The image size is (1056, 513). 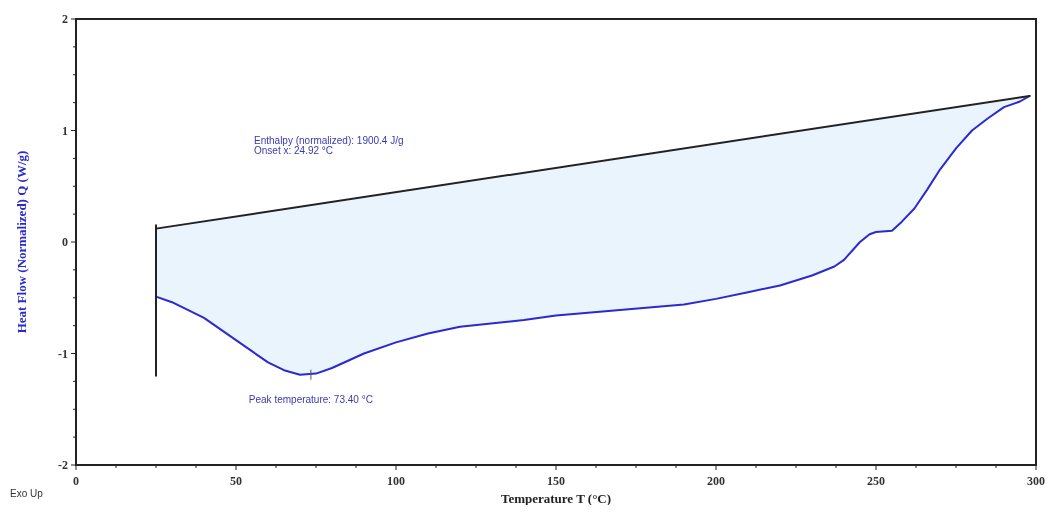 I want to click on x-tick-label: 50, so click(x=236, y=481).